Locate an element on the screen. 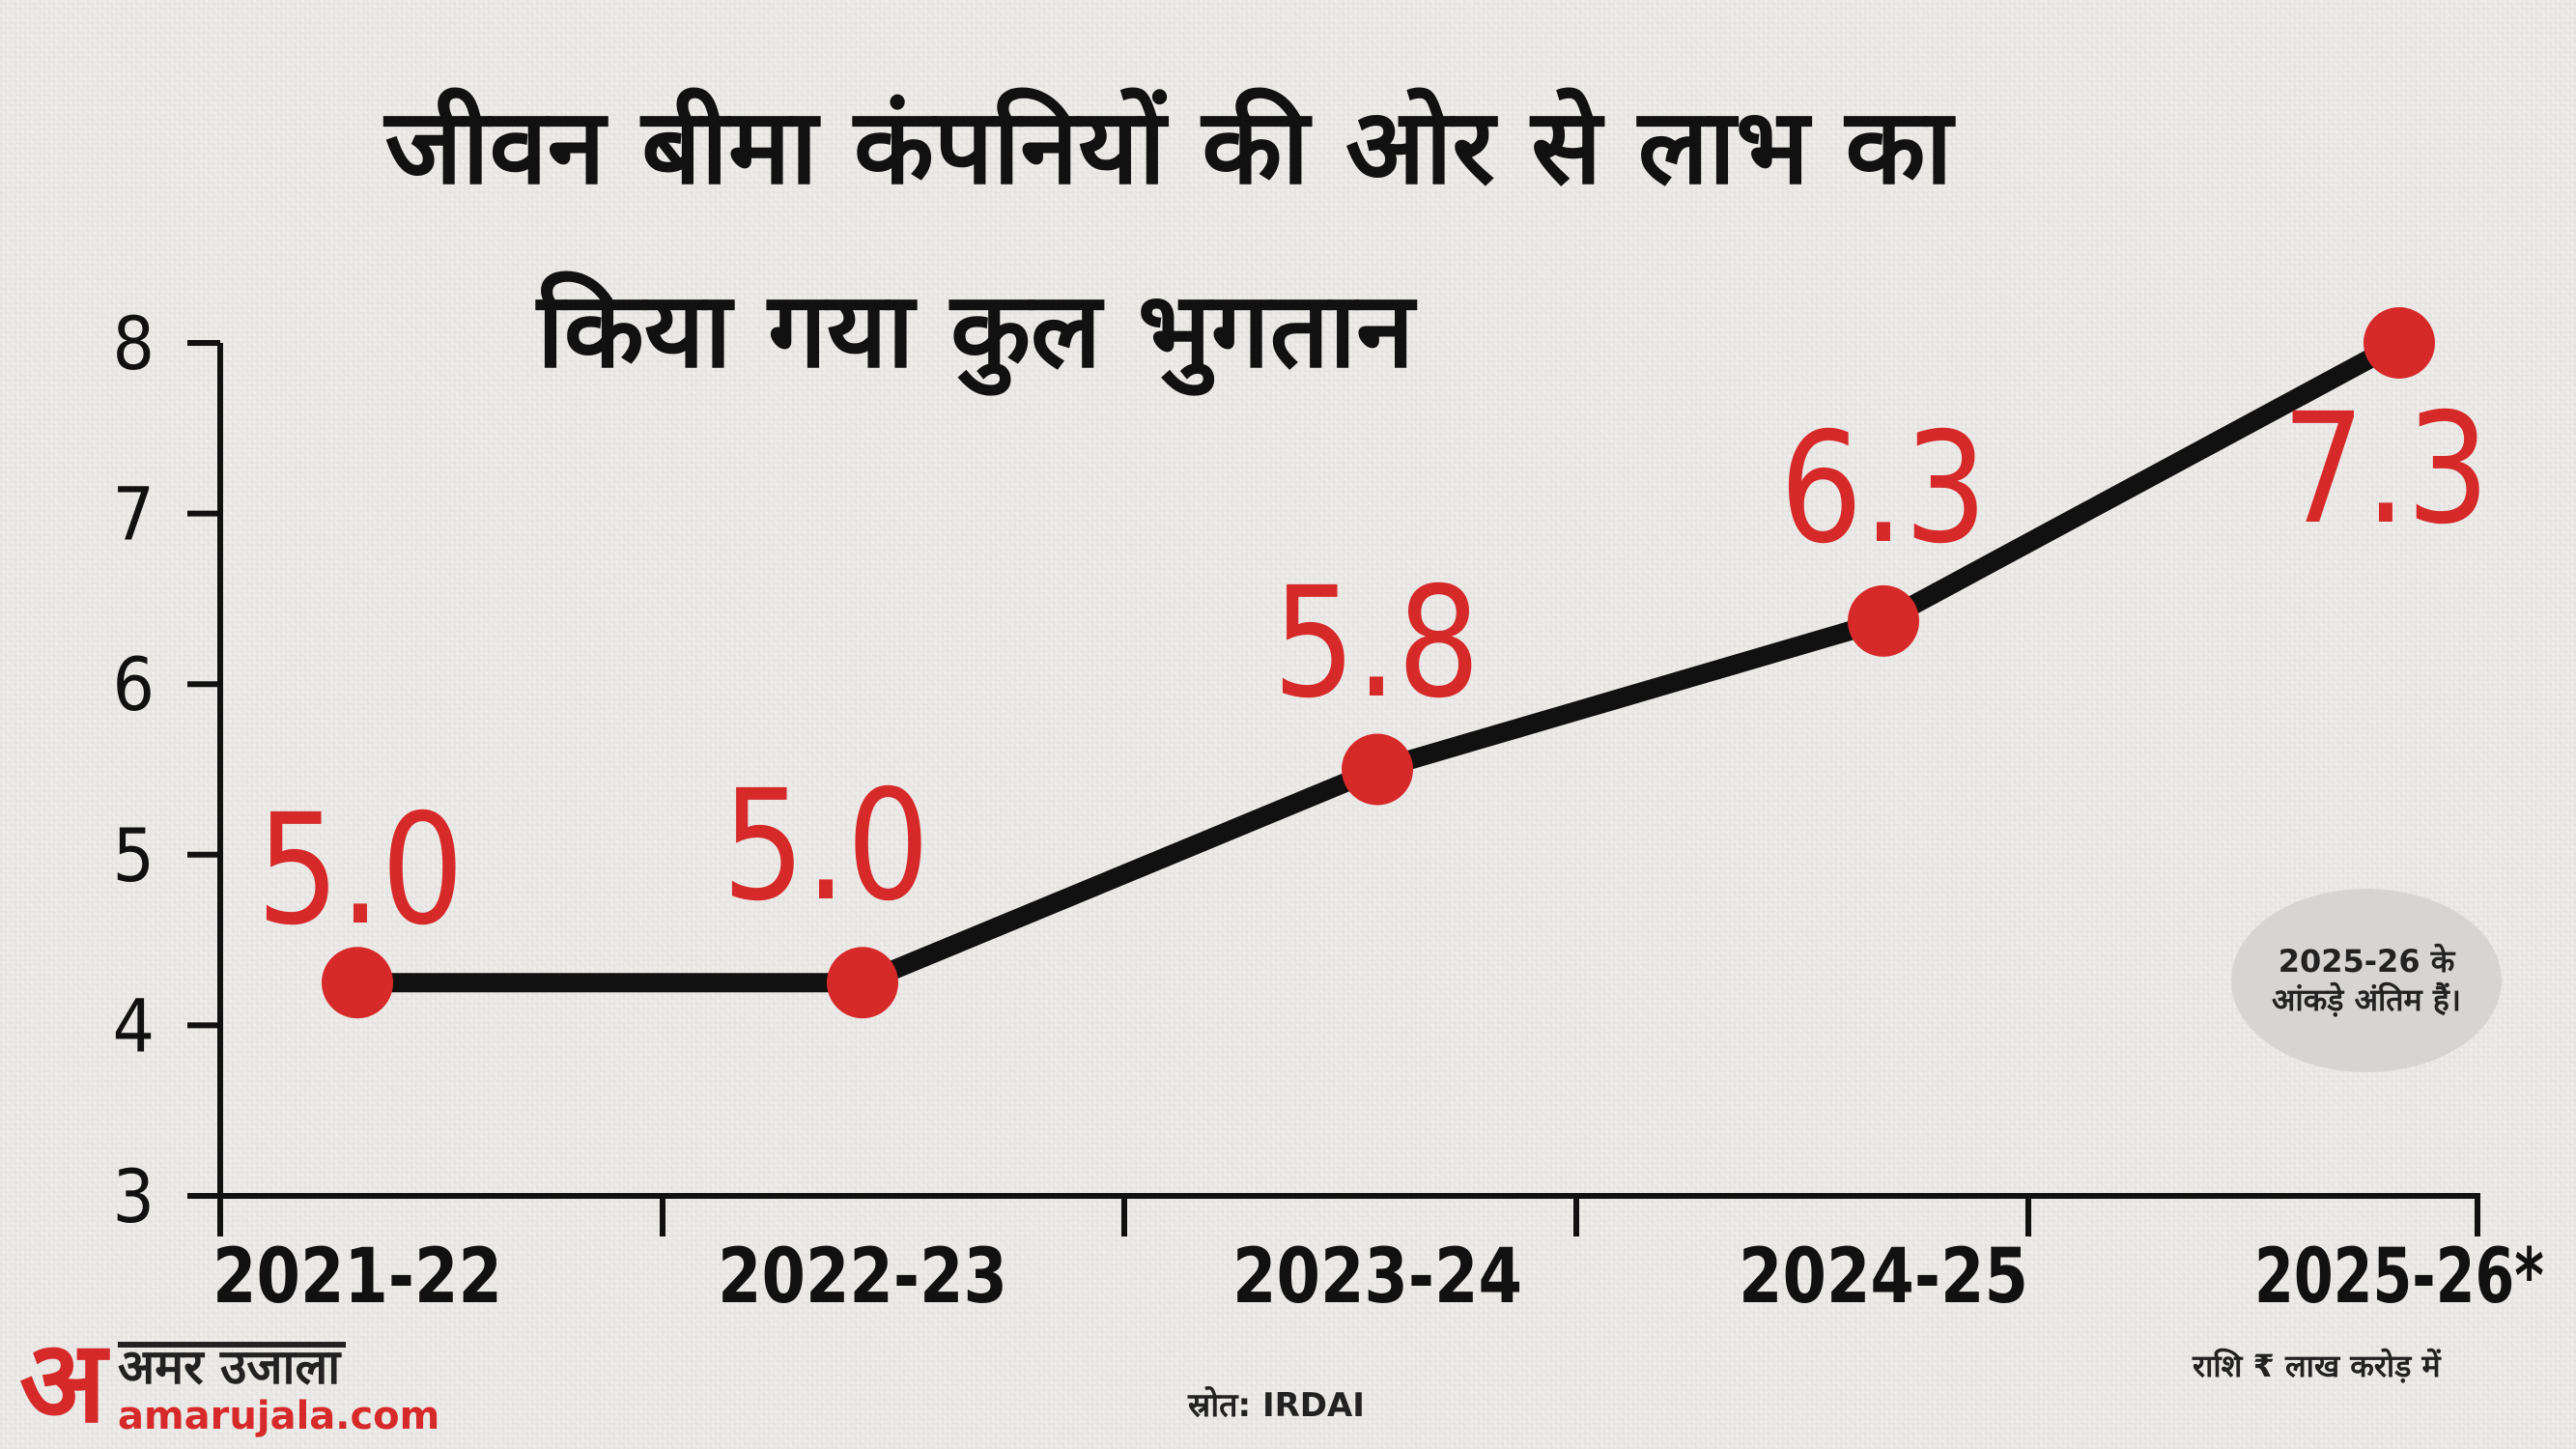 The height and width of the screenshot is (1449, 2576). chart-title-line-2: किया गया कुल भुगतान is located at coordinates (975, 330).